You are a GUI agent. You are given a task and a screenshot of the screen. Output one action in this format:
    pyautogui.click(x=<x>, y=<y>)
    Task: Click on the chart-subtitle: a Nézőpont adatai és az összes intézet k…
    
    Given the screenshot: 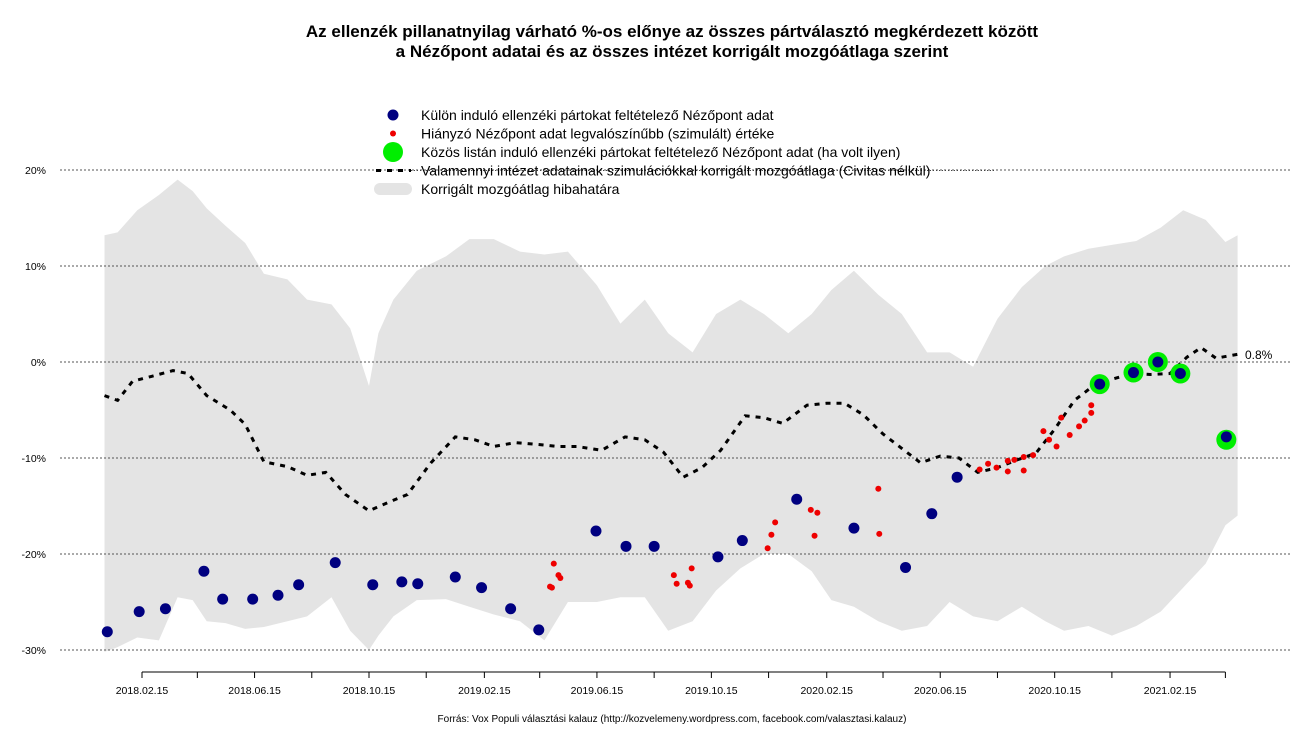 What is the action you would take?
    pyautogui.click(x=672, y=51)
    